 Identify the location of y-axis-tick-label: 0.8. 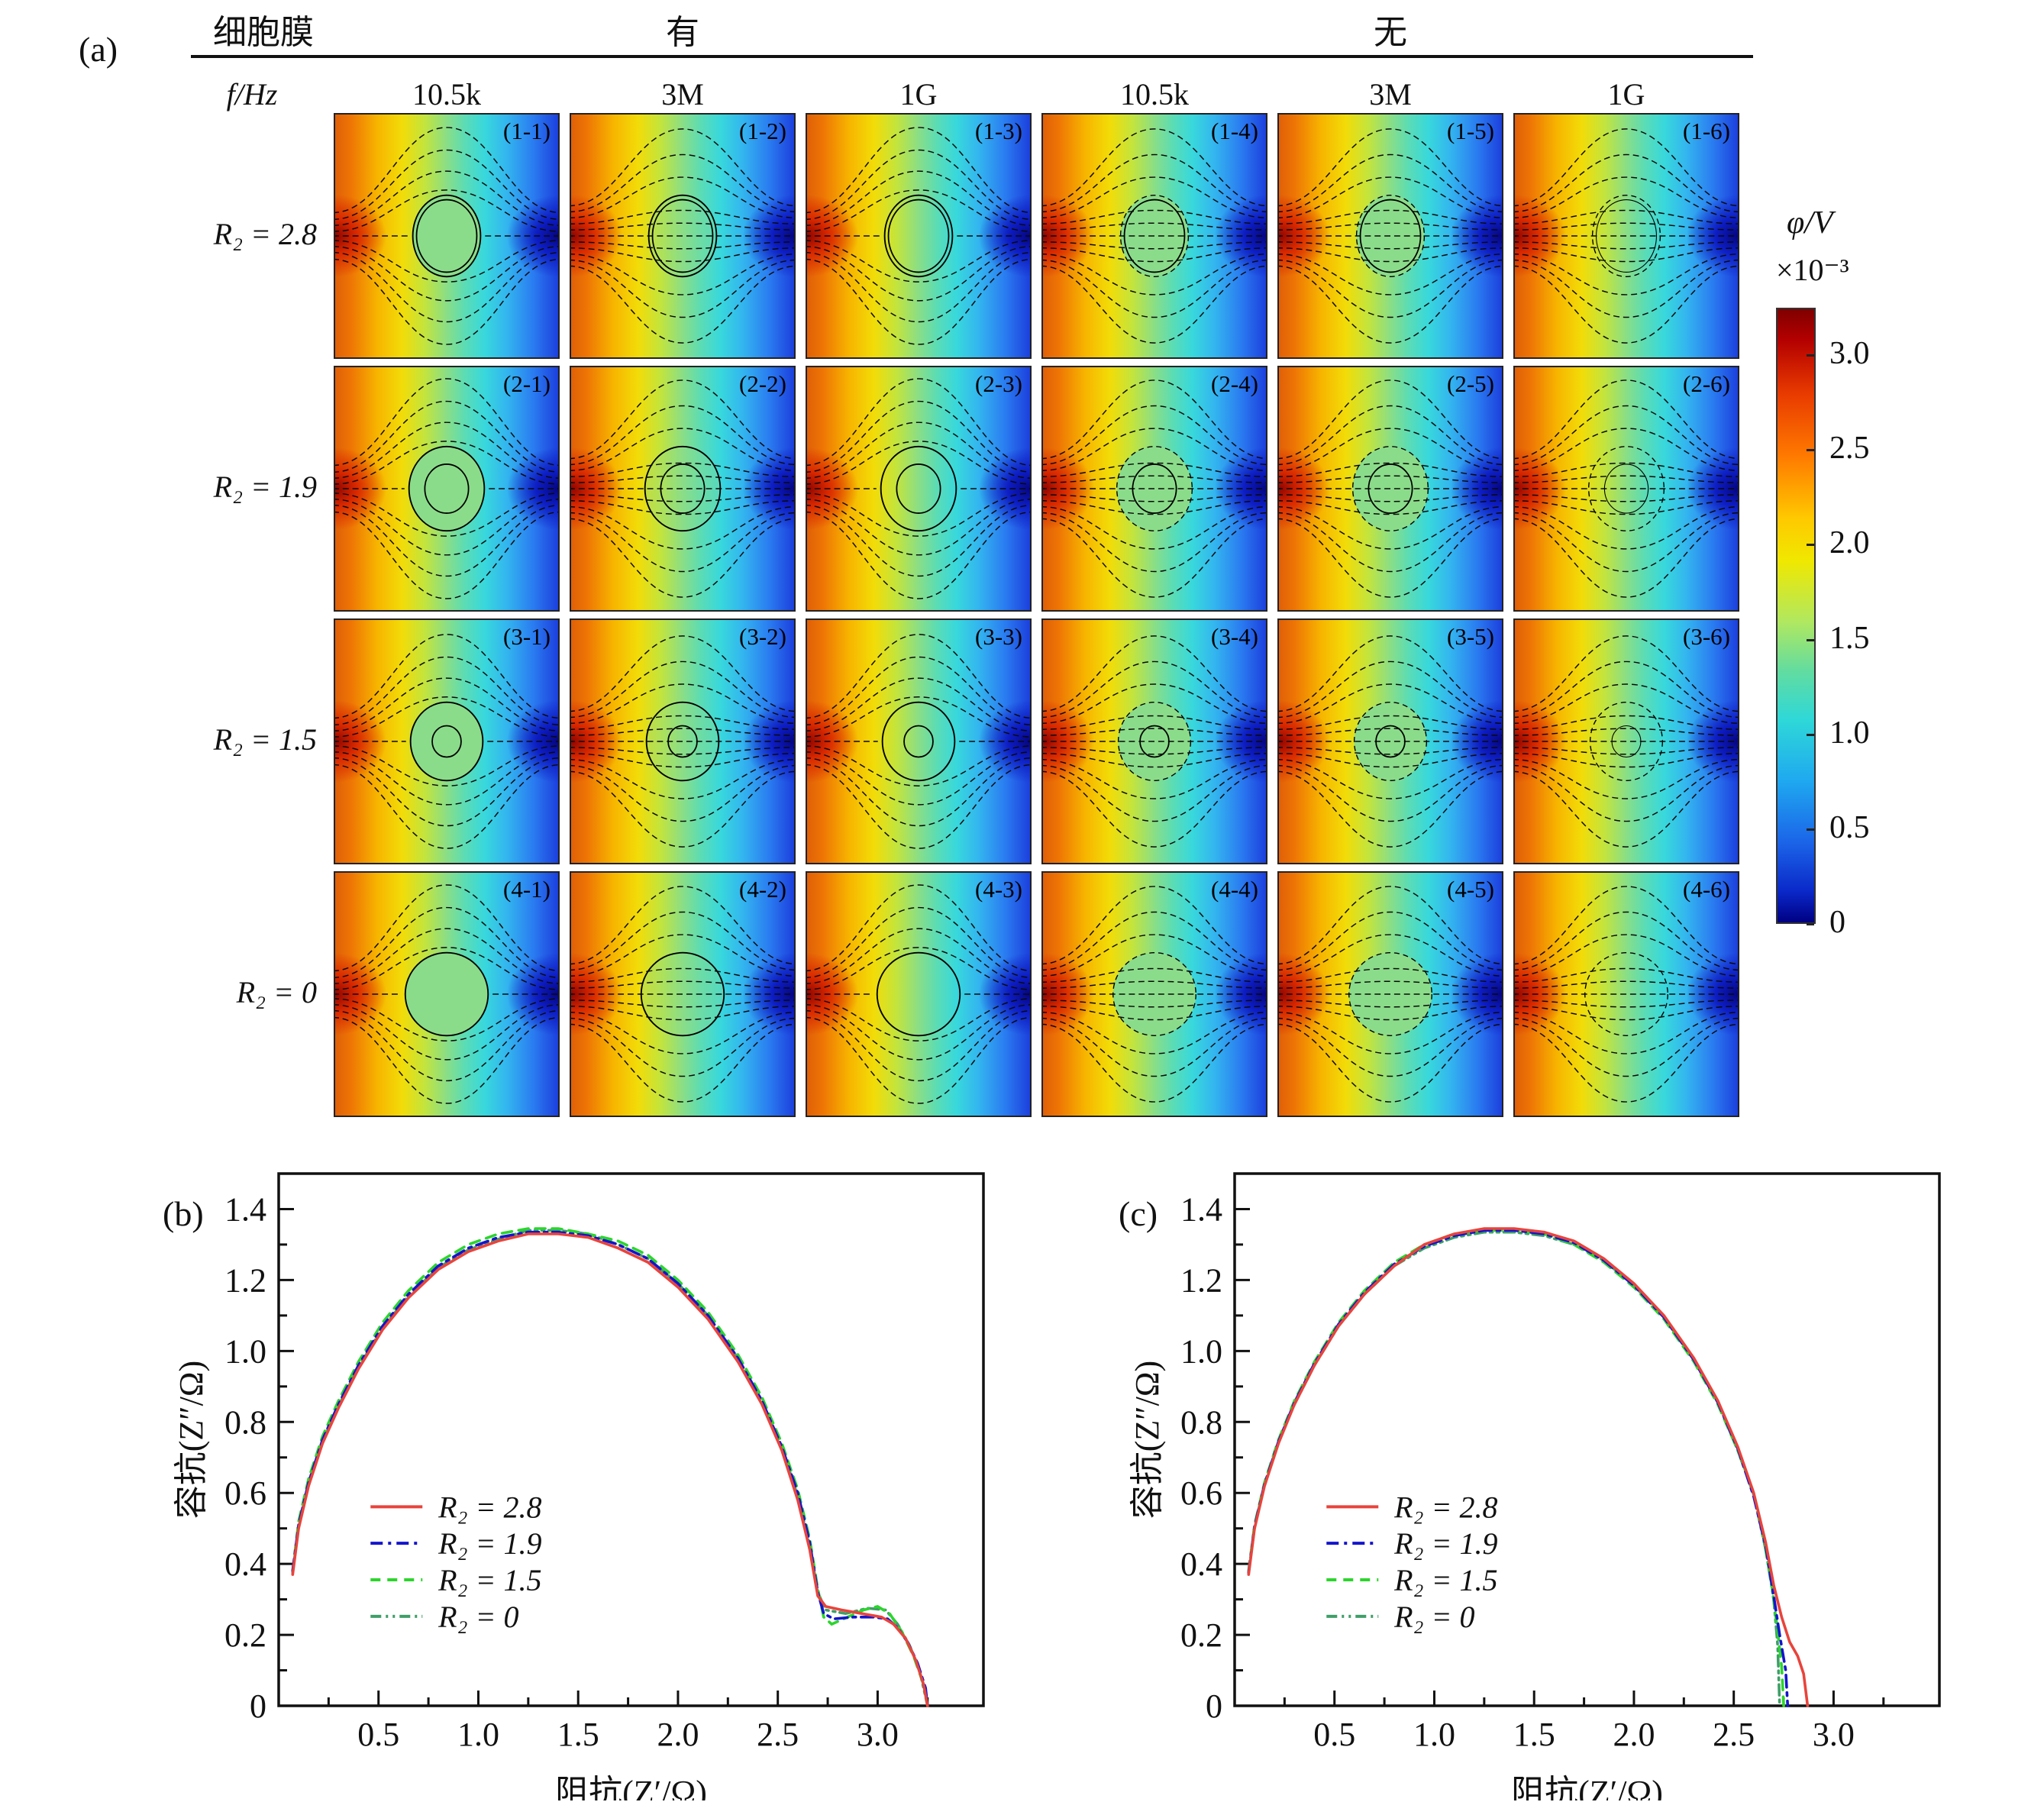
(1201, 1422).